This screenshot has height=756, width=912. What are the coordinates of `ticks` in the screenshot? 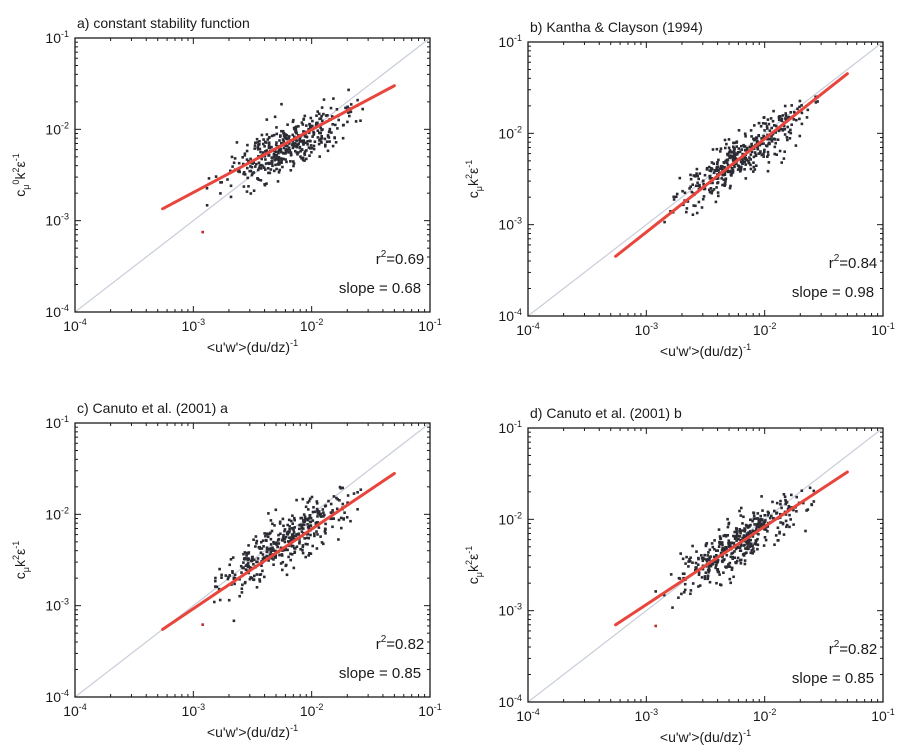 It's located at (252, 175).